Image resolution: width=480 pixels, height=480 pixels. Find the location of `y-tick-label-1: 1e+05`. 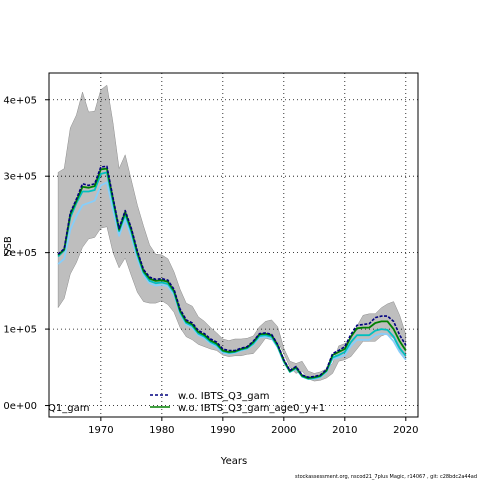

y-tick-label-1: 1e+05 is located at coordinates (20, 330).